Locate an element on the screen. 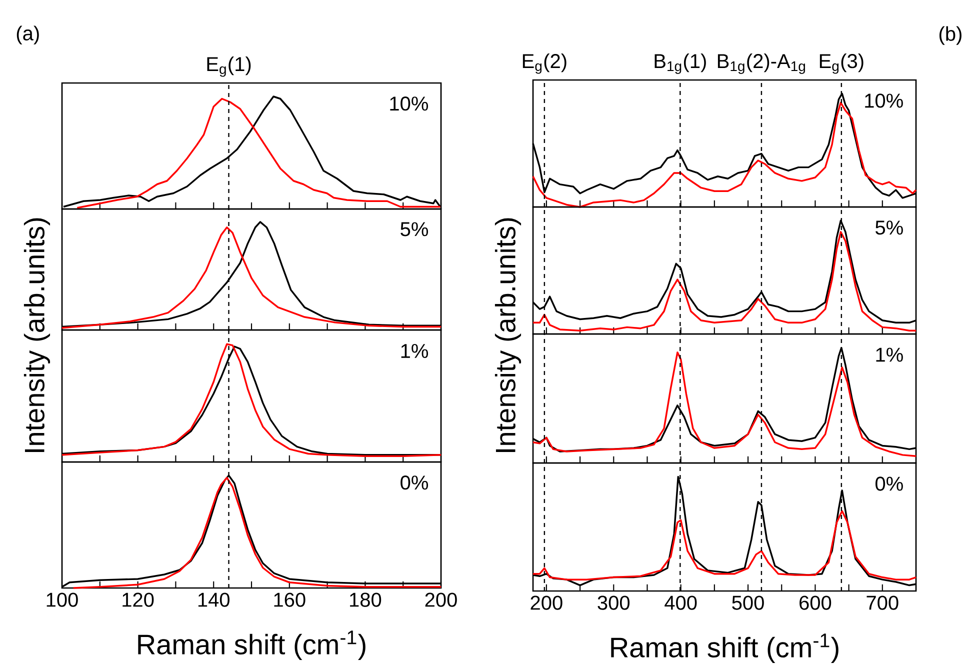  ref-line-label: B$_{1g}$(2)-A$_{1g}$ is located at coordinates (762, 64).